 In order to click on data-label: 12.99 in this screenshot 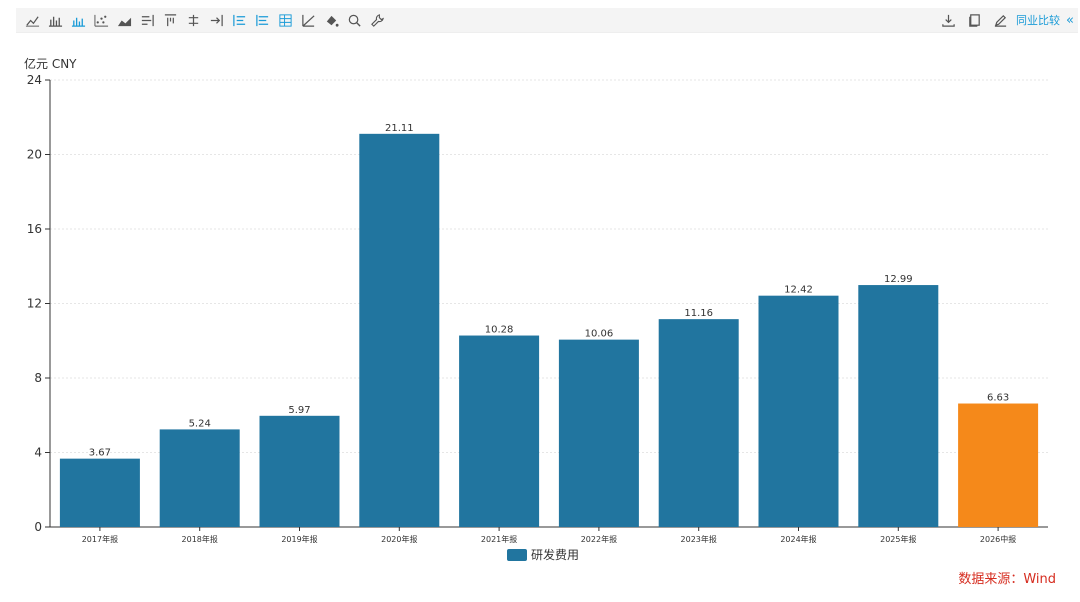, I will do `click(898, 279)`.